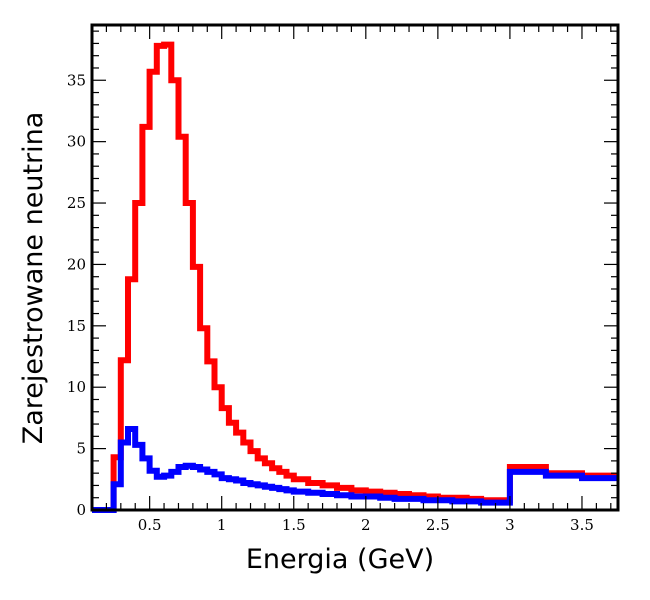 The image size is (650, 600). Describe the element at coordinates (76, 203) in the screenshot. I see `y-tick-label: 25` at that location.